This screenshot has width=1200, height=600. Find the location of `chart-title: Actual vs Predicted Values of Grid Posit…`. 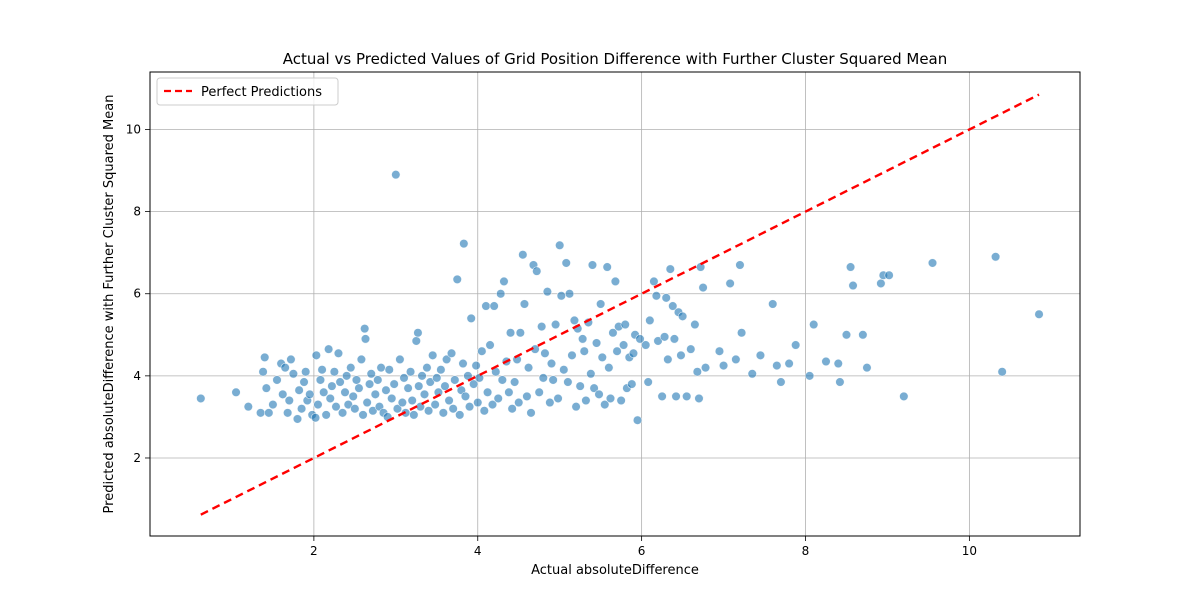

chart-title: Actual vs Predicted Values of Grid Posit… is located at coordinates (615, 59).